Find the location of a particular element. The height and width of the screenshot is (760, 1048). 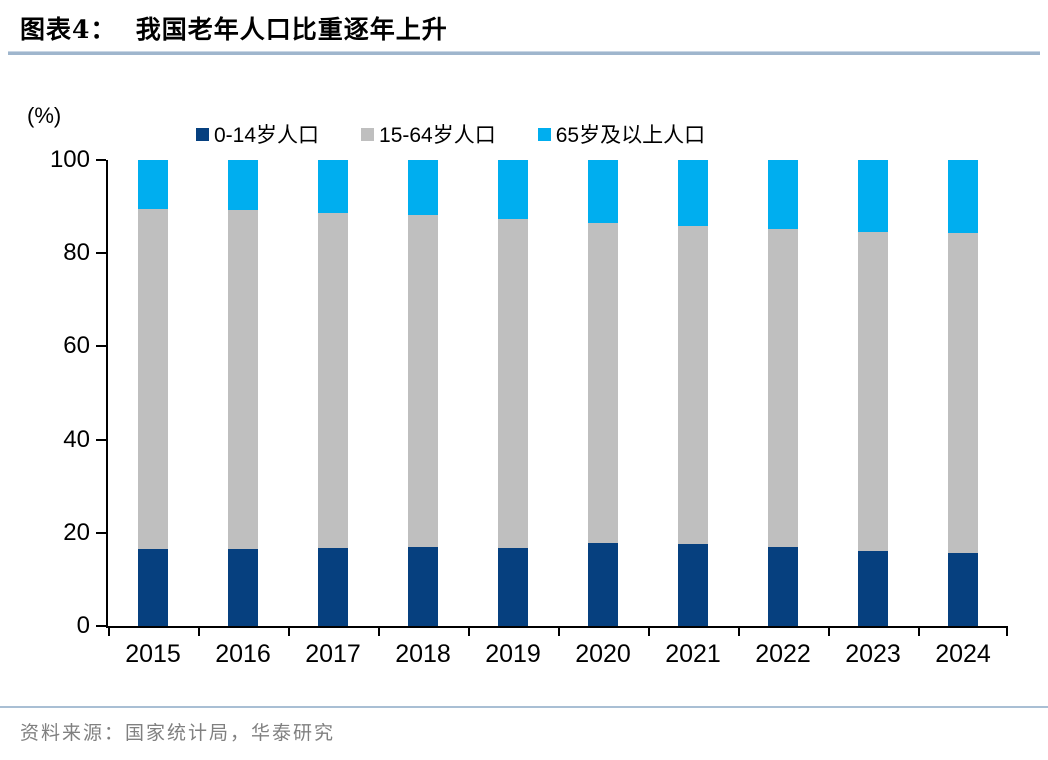

title-underline is located at coordinates (524, 53).